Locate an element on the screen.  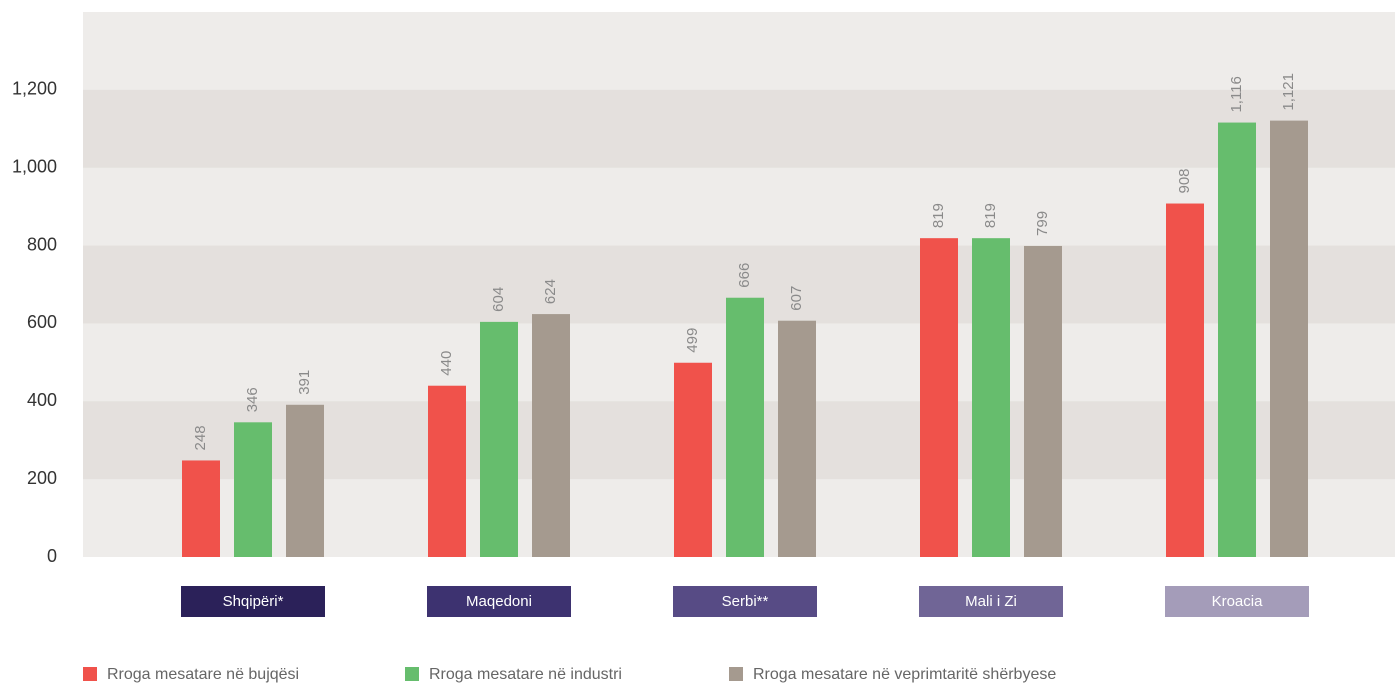
x-tick-label: Serbi** is located at coordinates (745, 601).